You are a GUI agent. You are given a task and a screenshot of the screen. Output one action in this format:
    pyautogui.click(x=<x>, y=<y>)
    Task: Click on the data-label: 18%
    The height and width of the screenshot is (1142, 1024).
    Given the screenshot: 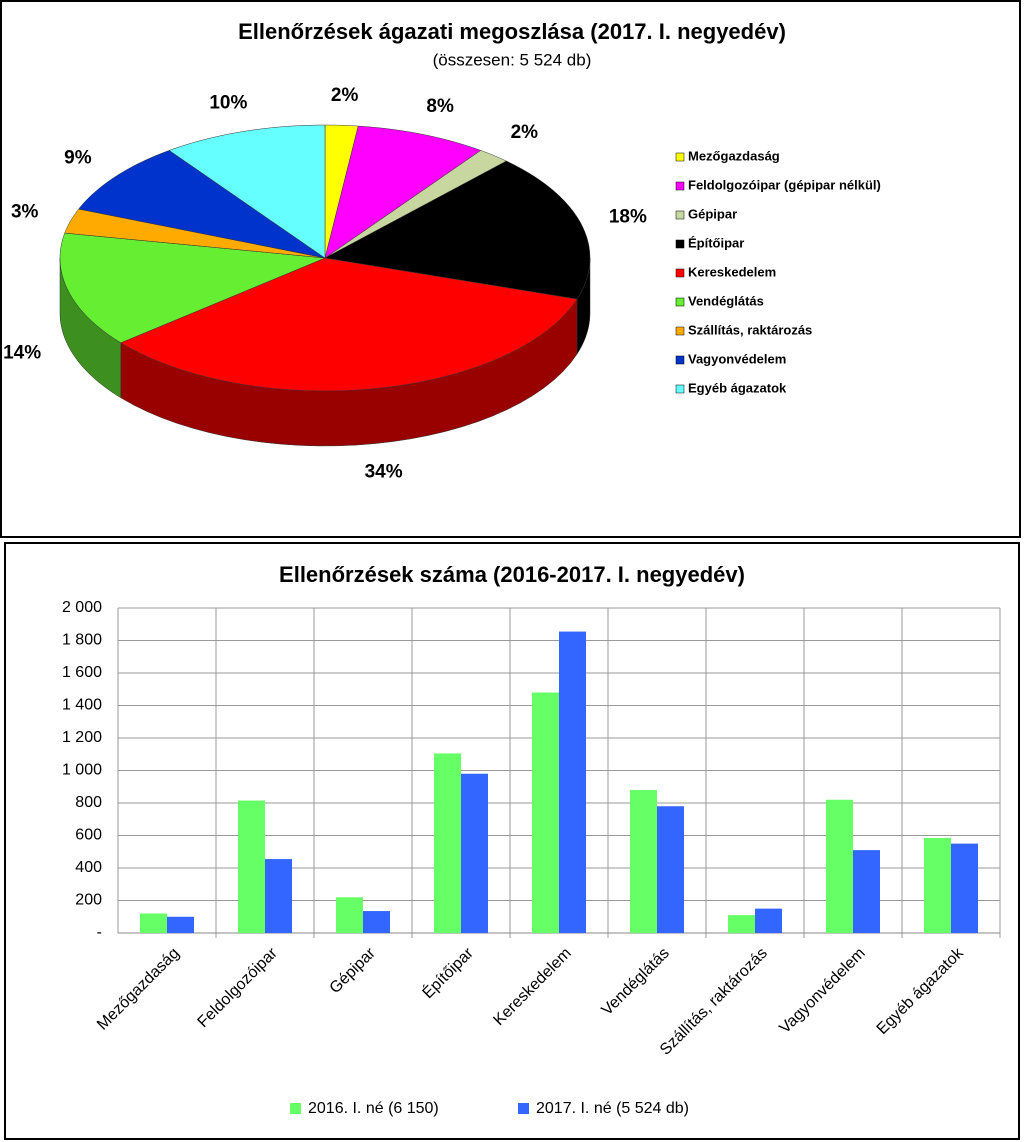 What is the action you would take?
    pyautogui.click(x=628, y=217)
    